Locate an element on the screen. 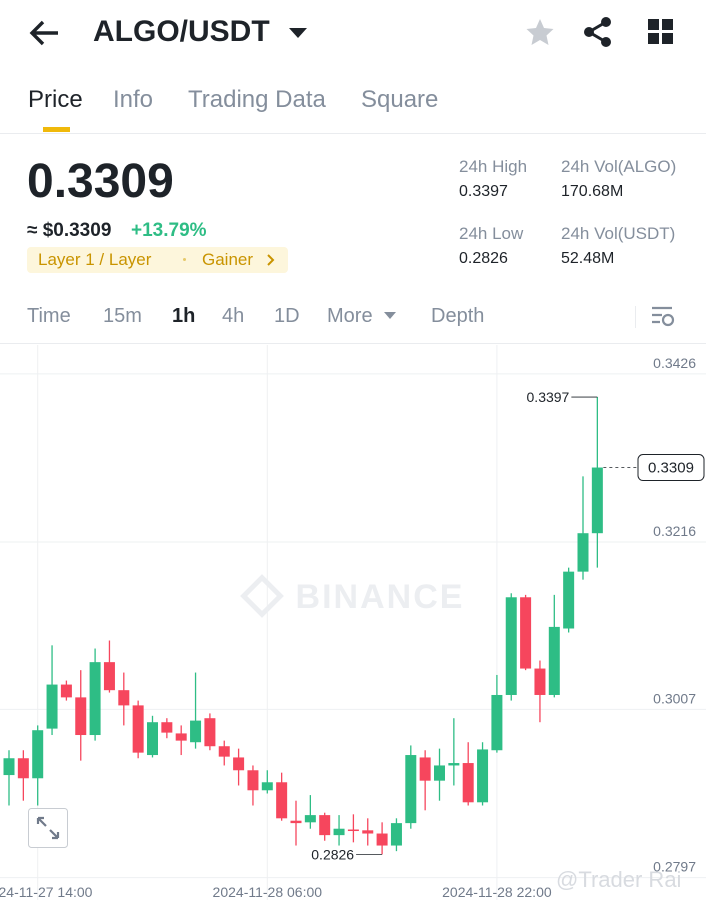 This screenshot has height=900, width=706. last-price-label: 0.3309 is located at coordinates (671, 468).